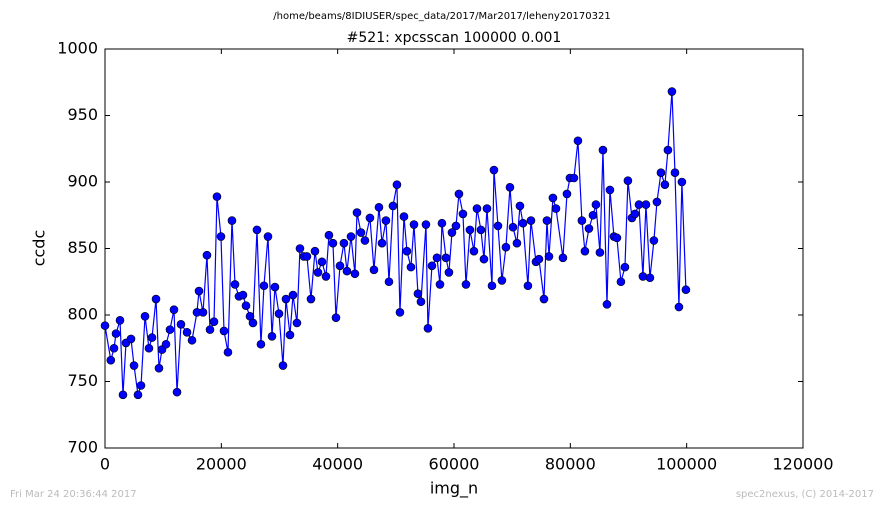 The width and height of the screenshot is (884, 509). I want to click on x-tick-label: 40000, so click(337, 464).